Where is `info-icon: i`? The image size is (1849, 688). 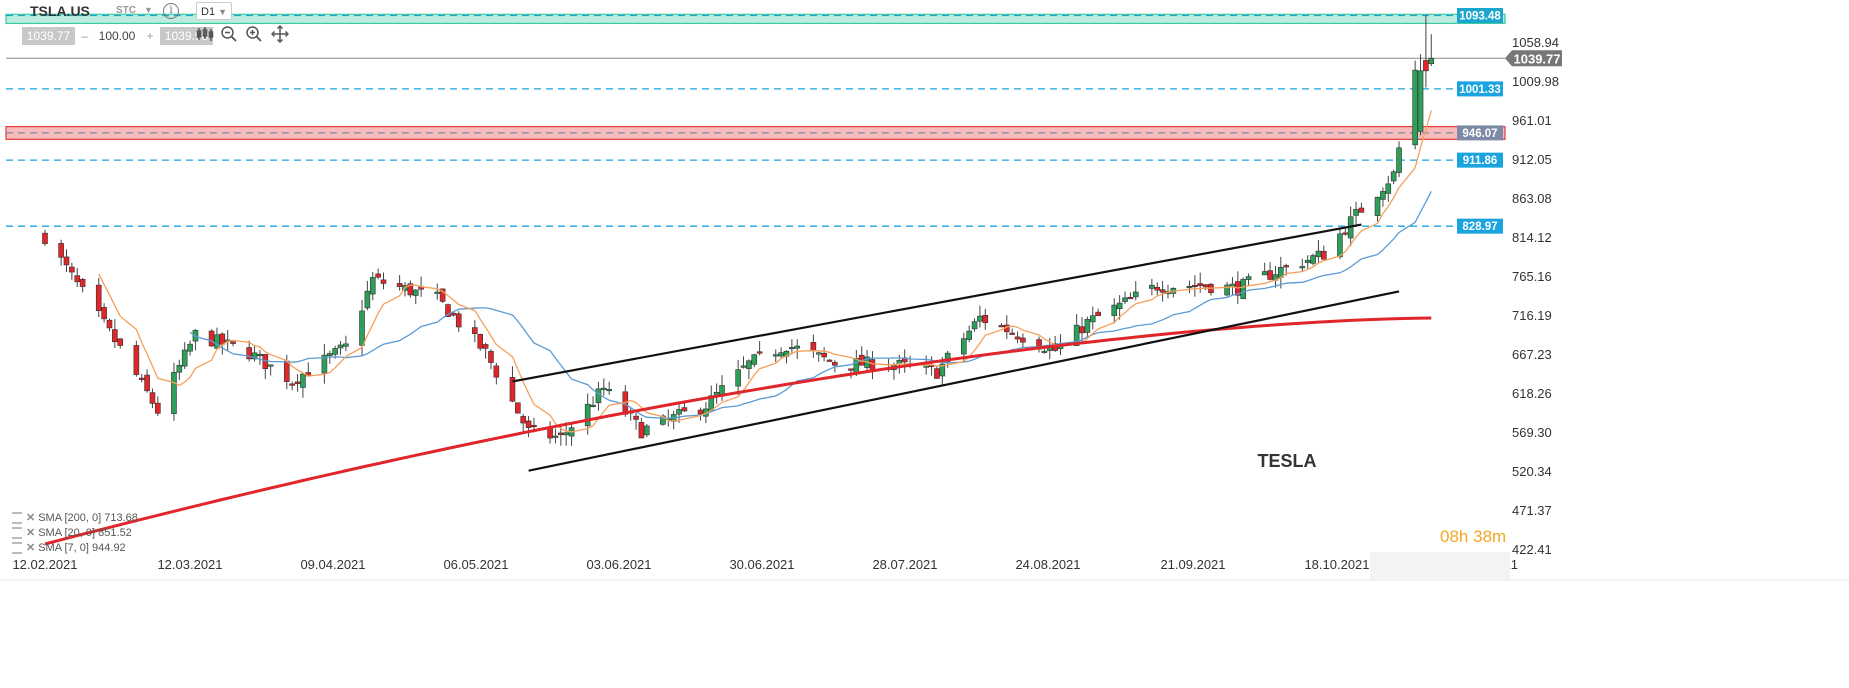 info-icon: i is located at coordinates (171, 11).